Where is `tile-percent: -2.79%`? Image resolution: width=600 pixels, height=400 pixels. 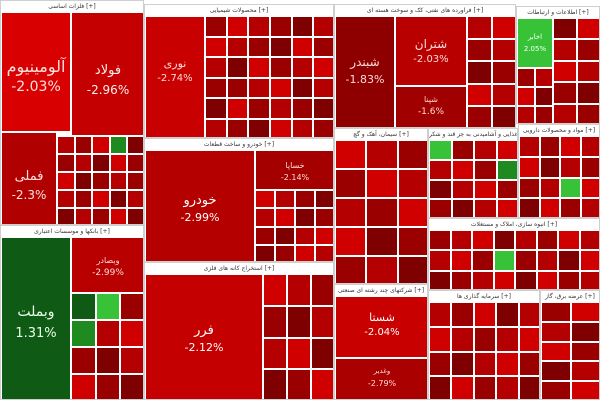 tile-percent: -2.79% is located at coordinates (382, 383).